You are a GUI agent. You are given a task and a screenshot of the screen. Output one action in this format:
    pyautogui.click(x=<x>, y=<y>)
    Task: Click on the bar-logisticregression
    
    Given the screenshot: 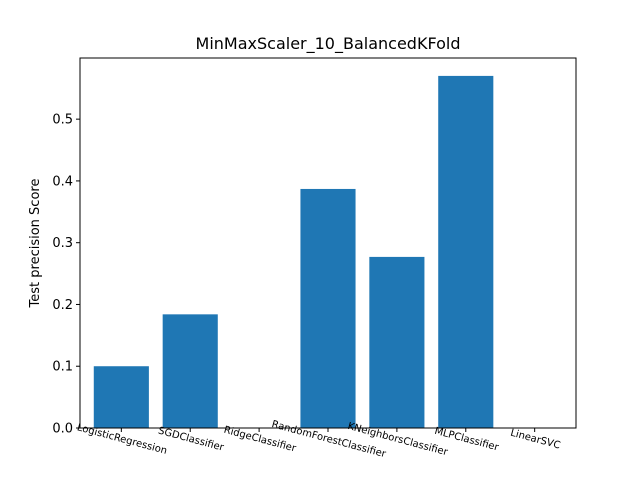 What is the action you would take?
    pyautogui.click(x=121, y=397)
    